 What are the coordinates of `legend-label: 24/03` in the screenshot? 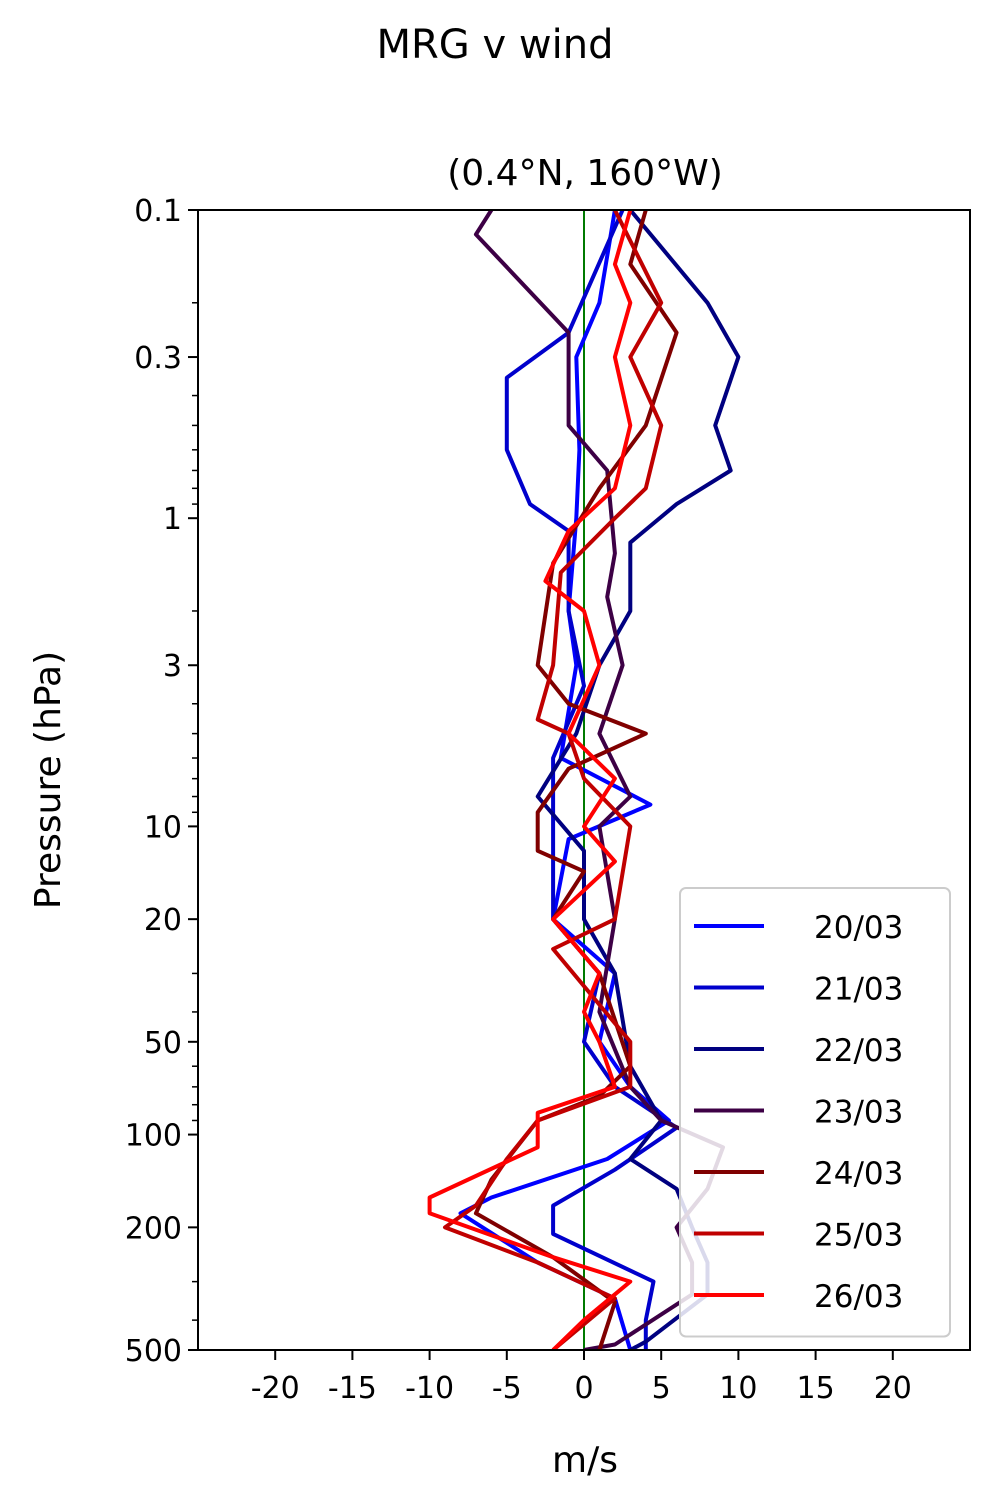 It's located at (858, 1174).